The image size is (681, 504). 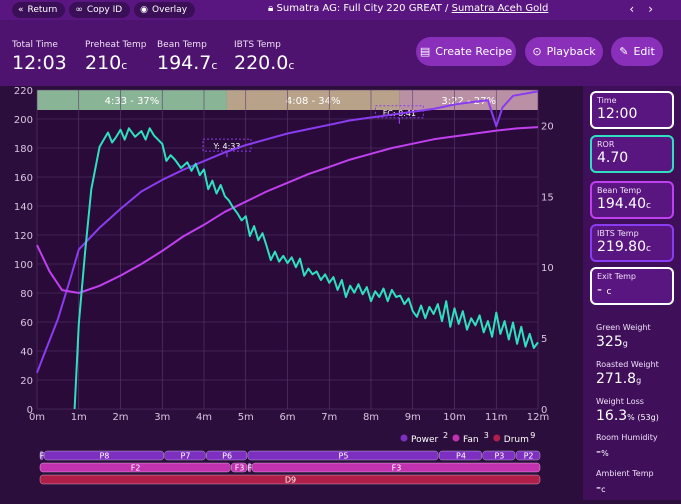 What do you see at coordinates (23, 91) in the screenshot?
I see `y-tick-label: 220` at bounding box center [23, 91].